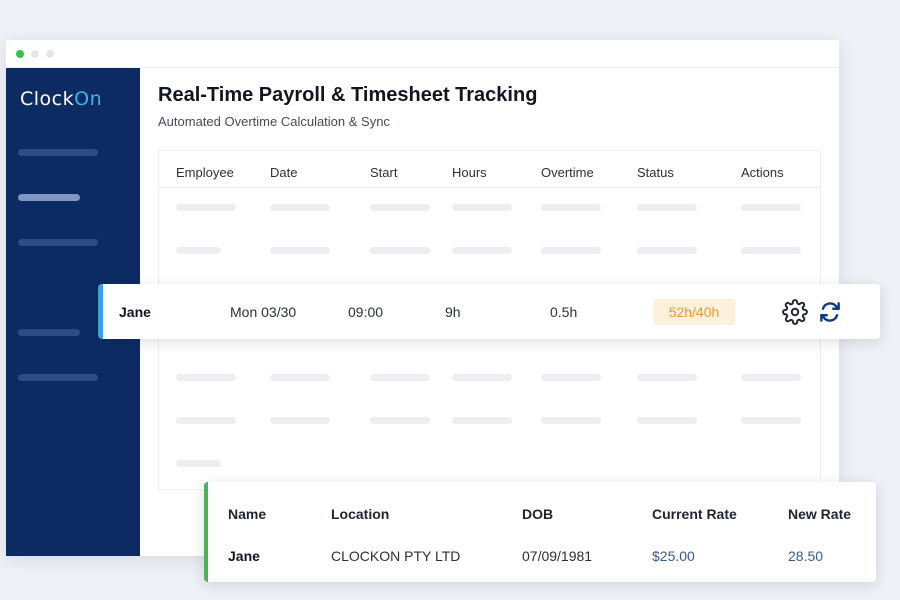 This screenshot has height=600, width=900. Describe the element at coordinates (830, 312) in the screenshot. I see `refresh-icon` at that location.